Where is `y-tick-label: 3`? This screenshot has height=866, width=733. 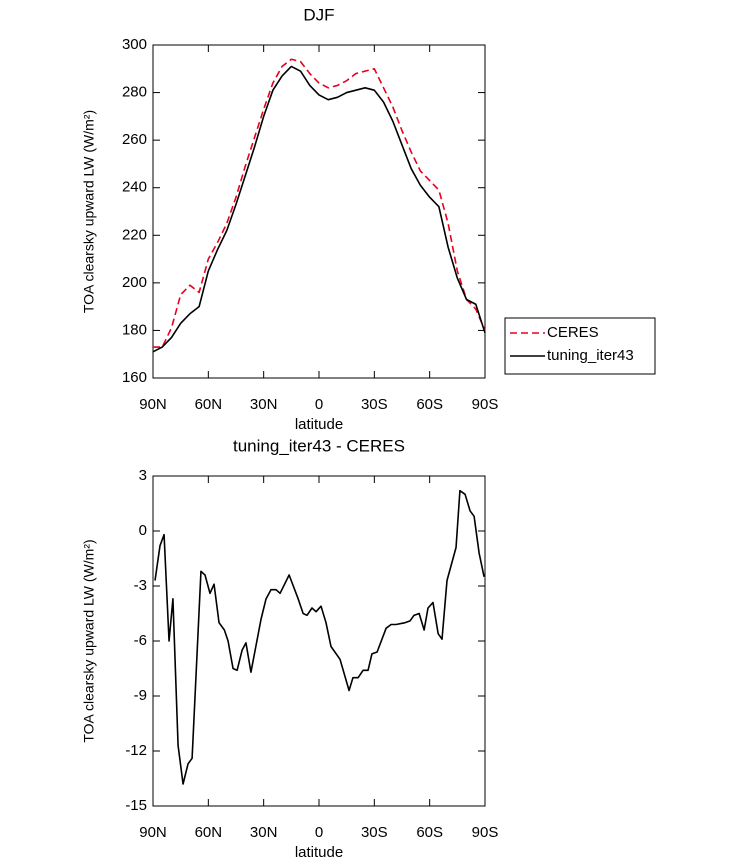
y-tick-label: 3 is located at coordinates (143, 475).